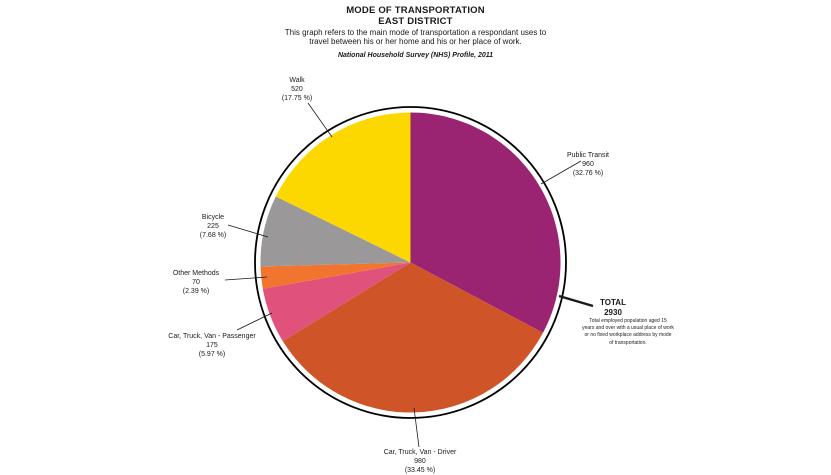 The image size is (831, 475). What do you see at coordinates (297, 98) in the screenshot?
I see `walk-label-pct: (17.75 %)` at bounding box center [297, 98].